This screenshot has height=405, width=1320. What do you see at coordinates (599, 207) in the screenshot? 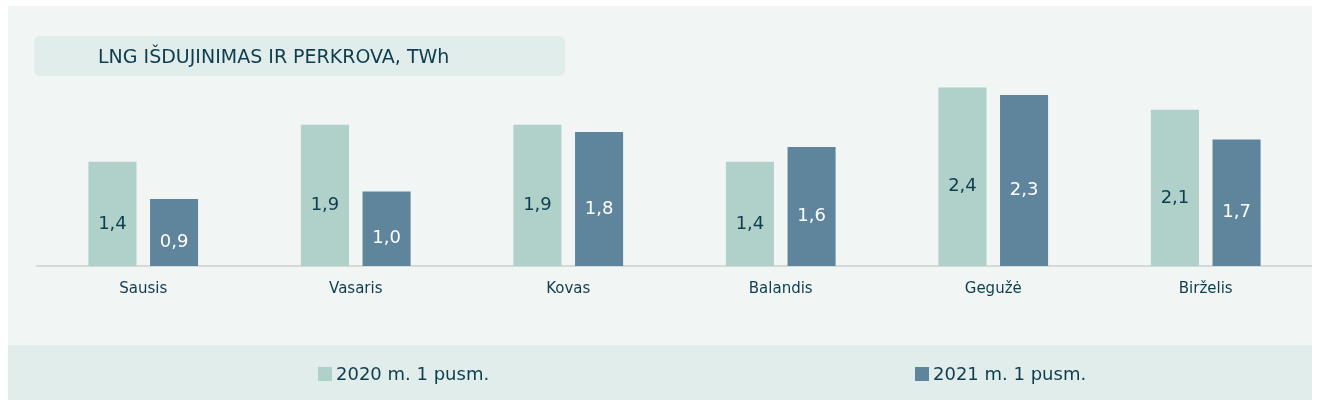
I see `data-label: 1,8` at bounding box center [599, 207].